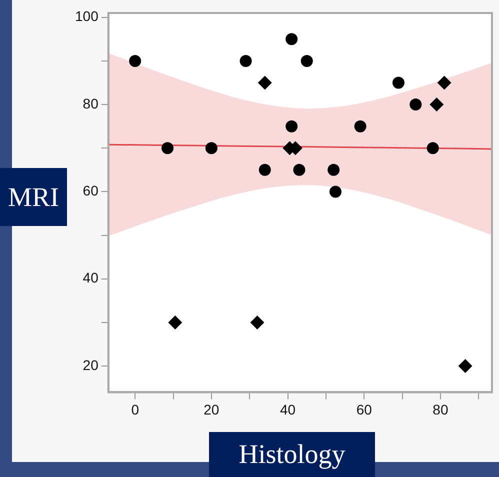 The height and width of the screenshot is (477, 499). What do you see at coordinates (90, 190) in the screenshot?
I see `y-tick-label: 60` at bounding box center [90, 190].